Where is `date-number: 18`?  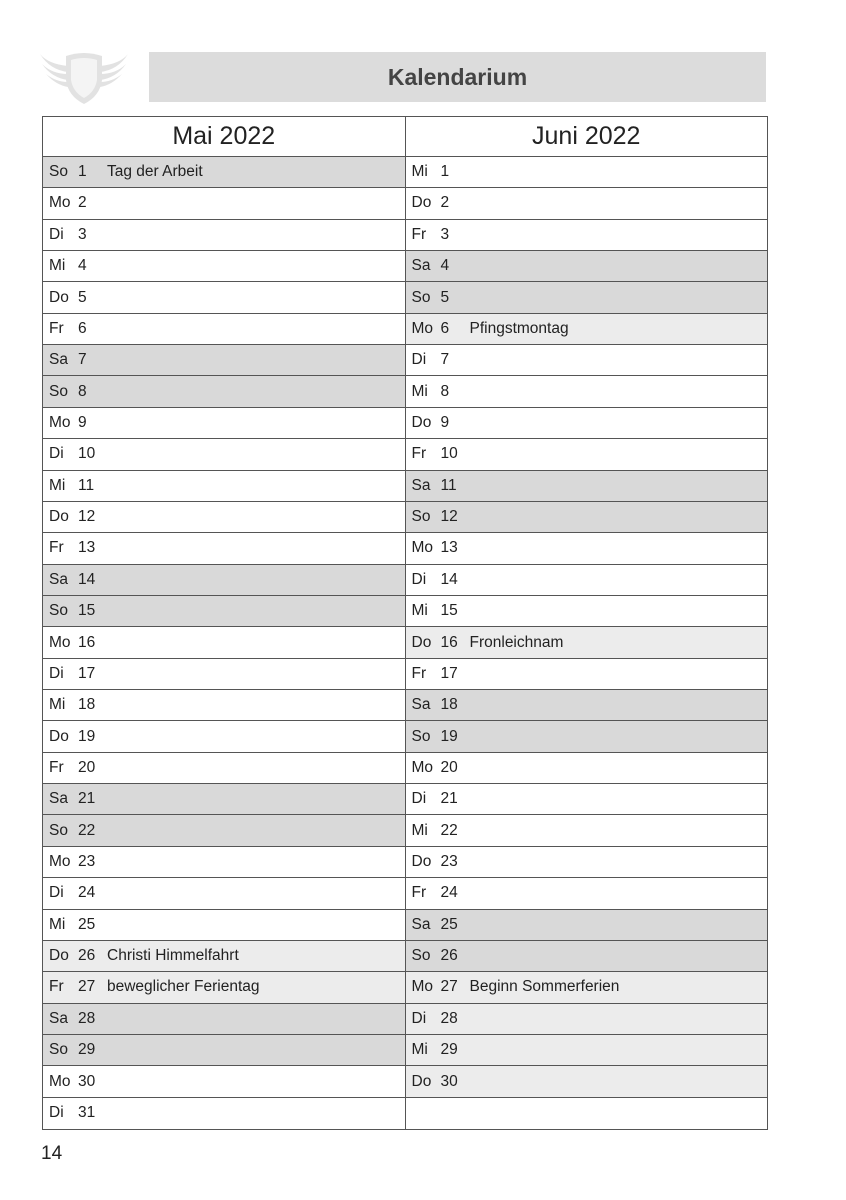
date-number: 18 is located at coordinates (449, 705).